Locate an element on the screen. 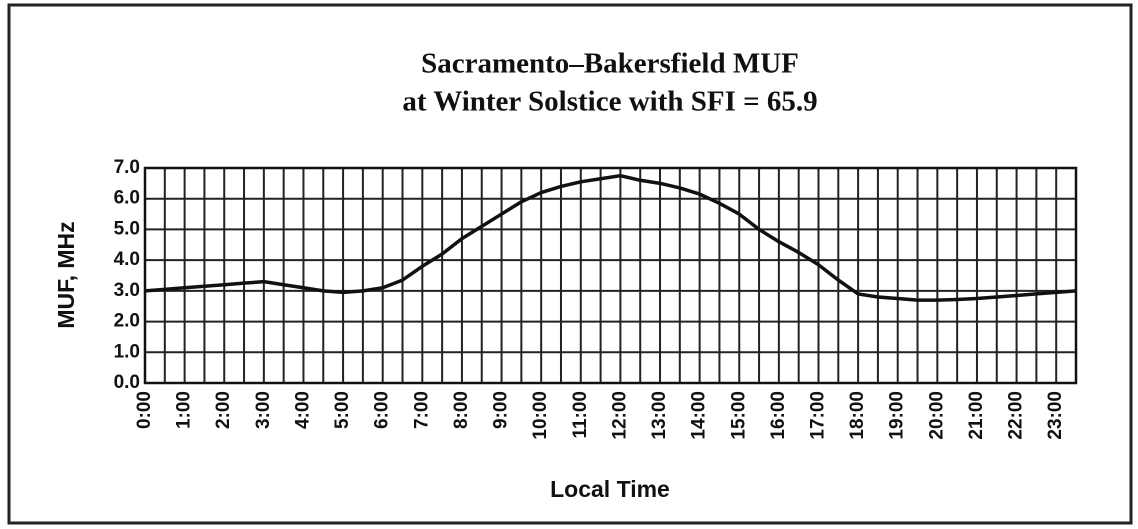 This screenshot has height=529, width=1138. x-tick-label: 5:00 is located at coordinates (342, 410).